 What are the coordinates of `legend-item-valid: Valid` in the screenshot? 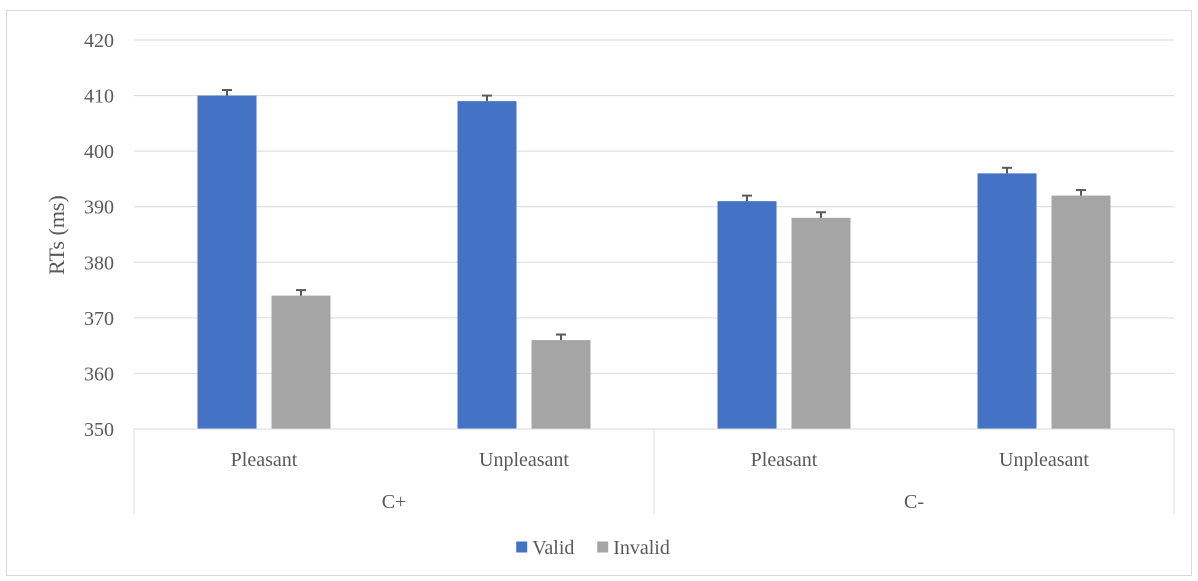 It's located at (545, 548).